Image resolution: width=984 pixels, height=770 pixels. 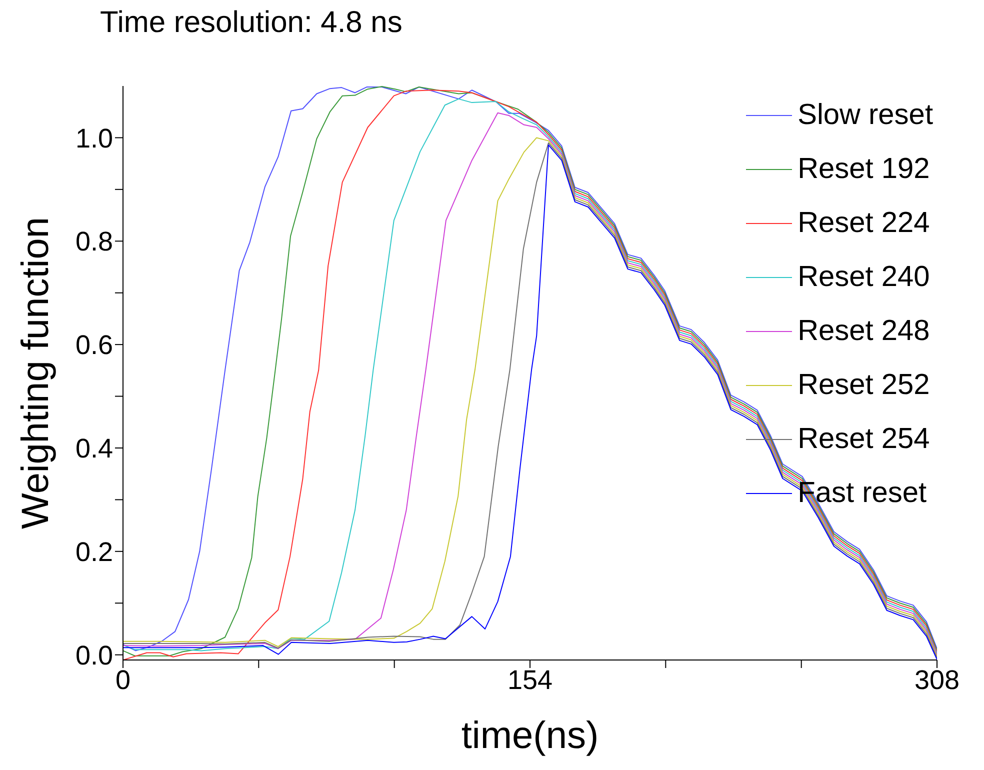 I want to click on legend-label: Reset 254, so click(x=864, y=439).